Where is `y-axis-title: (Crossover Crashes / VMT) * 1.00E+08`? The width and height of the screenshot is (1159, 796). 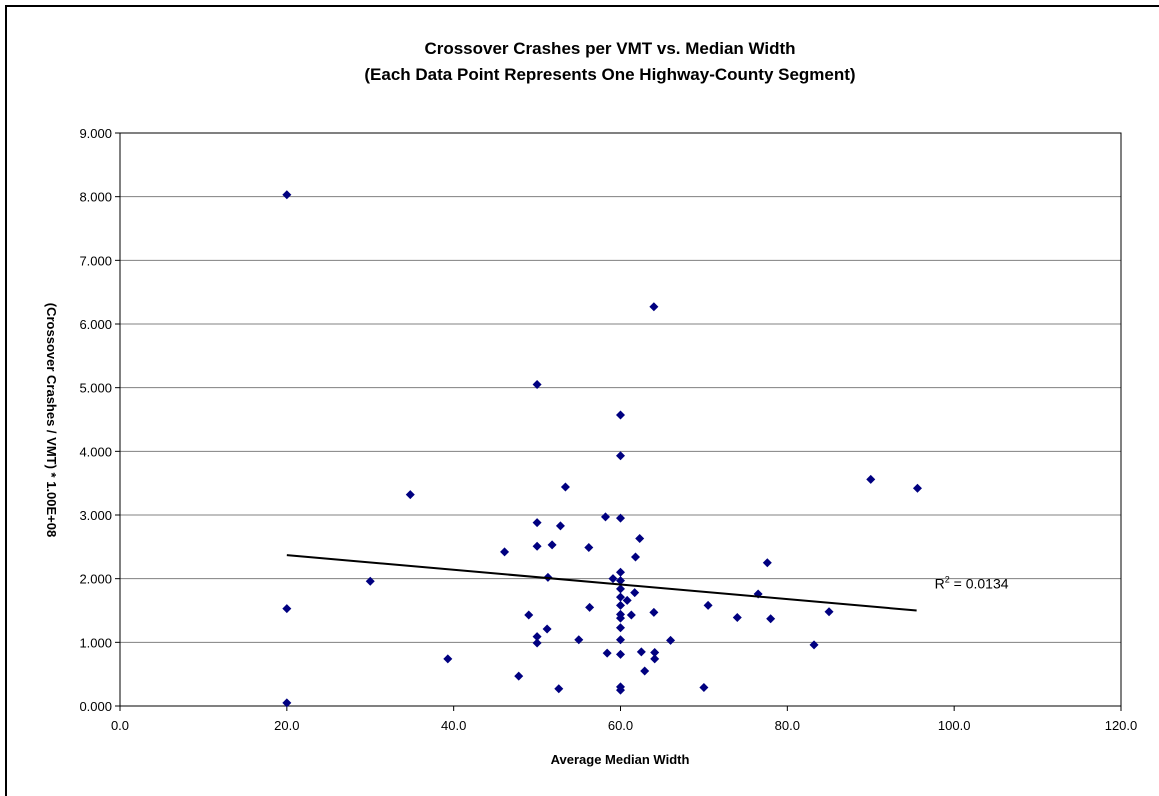 y-axis-title: (Crossover Crashes / VMT) * 1.00E+08 is located at coordinates (51, 420).